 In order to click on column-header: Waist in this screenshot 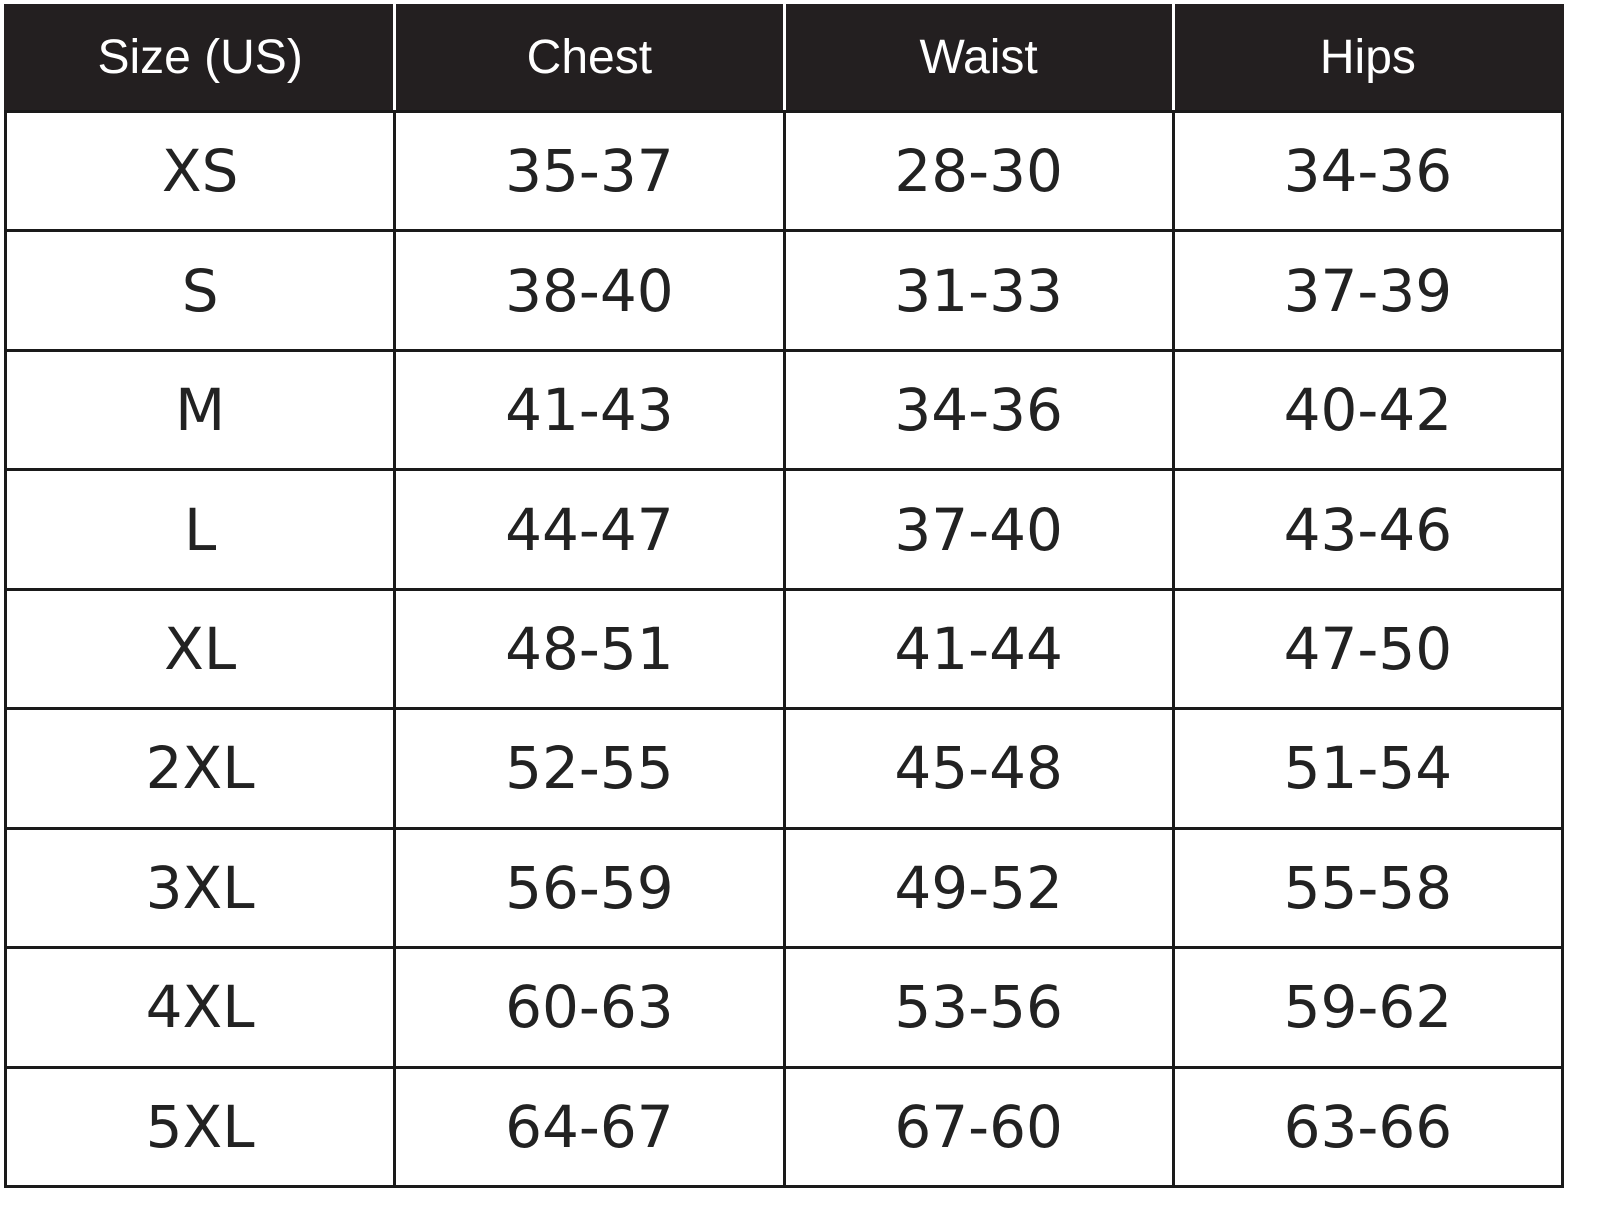, I will do `click(978, 58)`.